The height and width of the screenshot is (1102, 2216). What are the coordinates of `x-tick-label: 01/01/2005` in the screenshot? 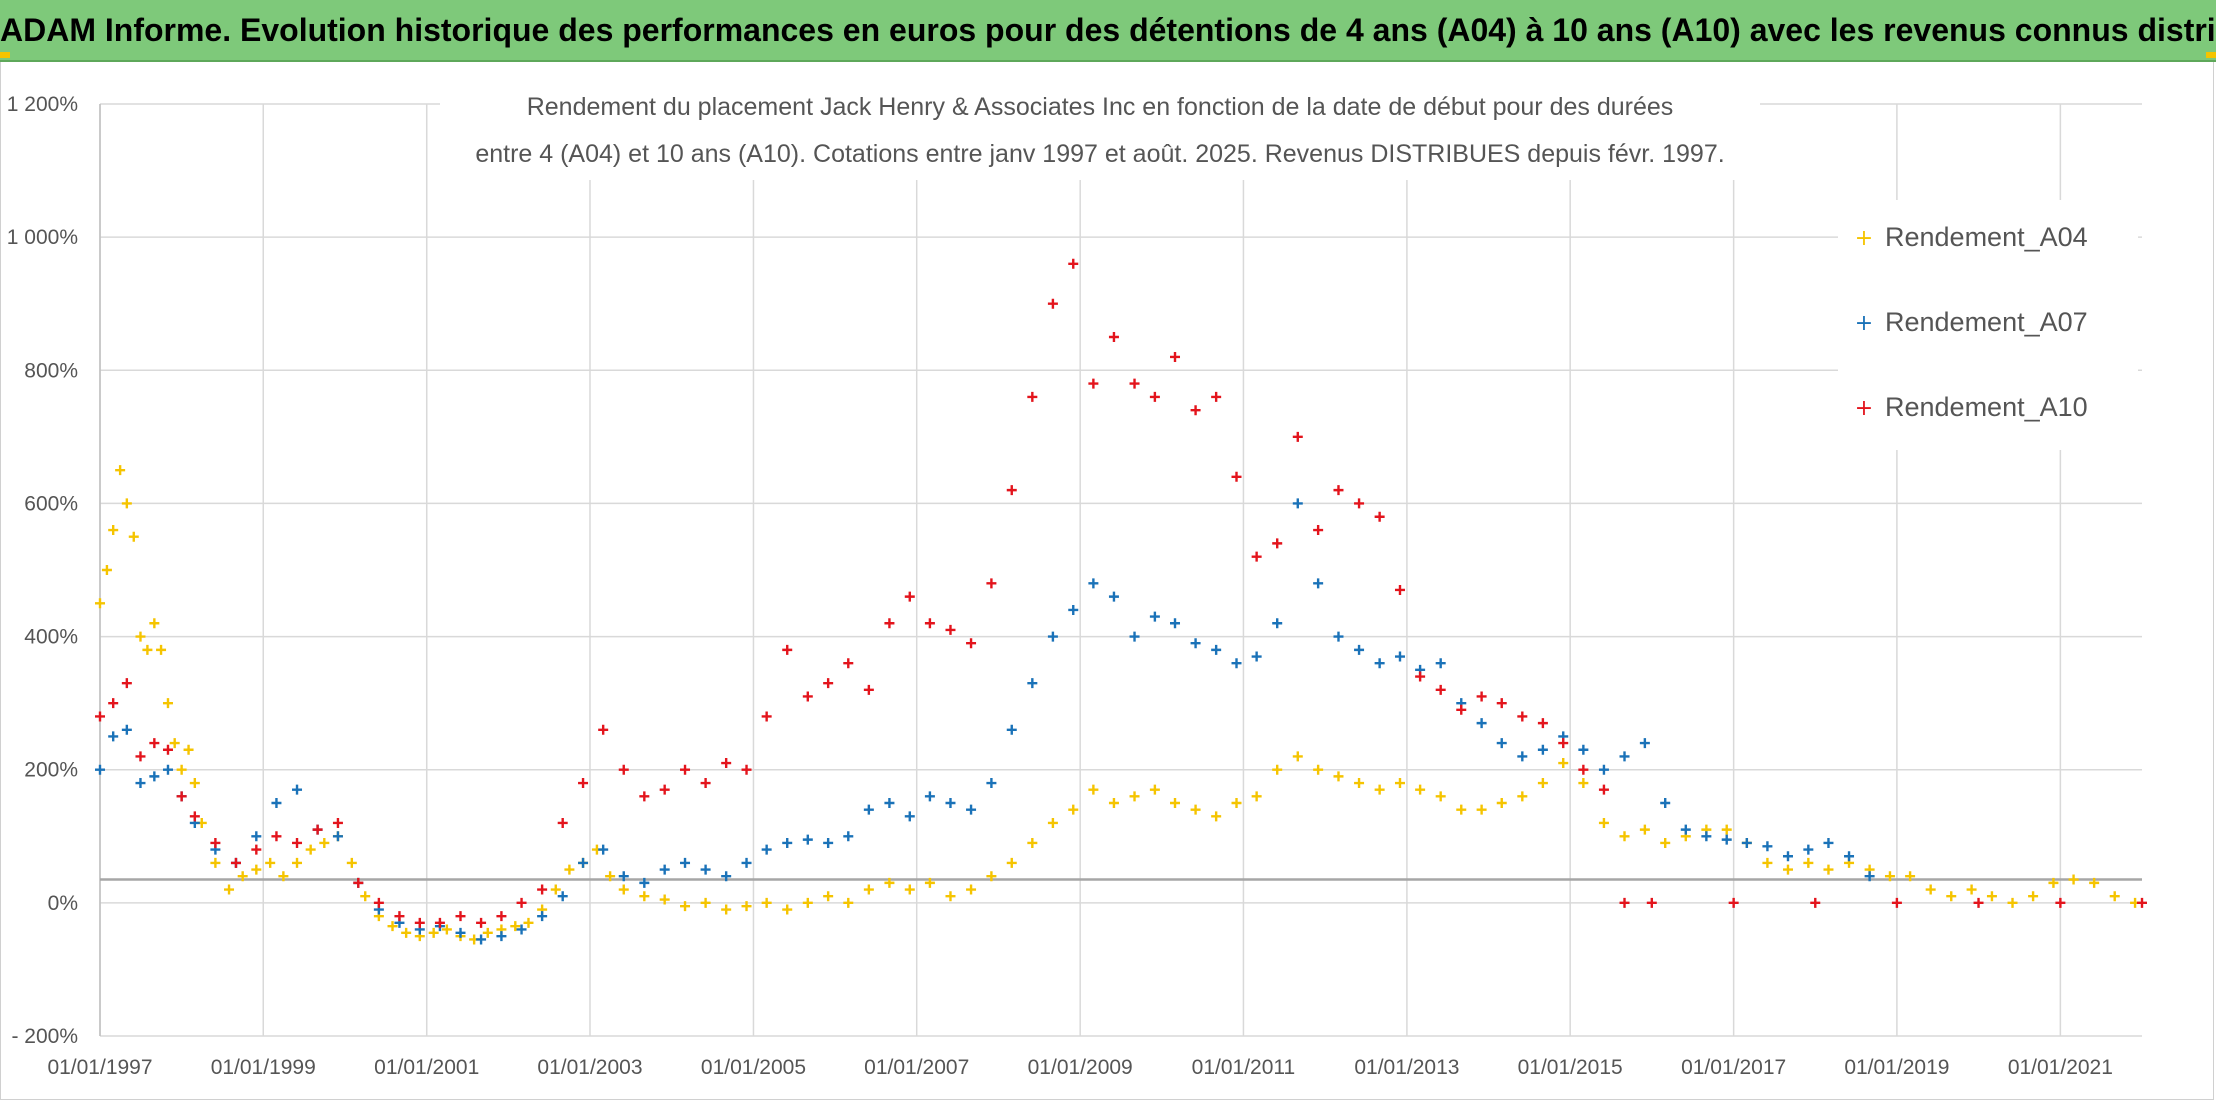 It's located at (753, 1067).